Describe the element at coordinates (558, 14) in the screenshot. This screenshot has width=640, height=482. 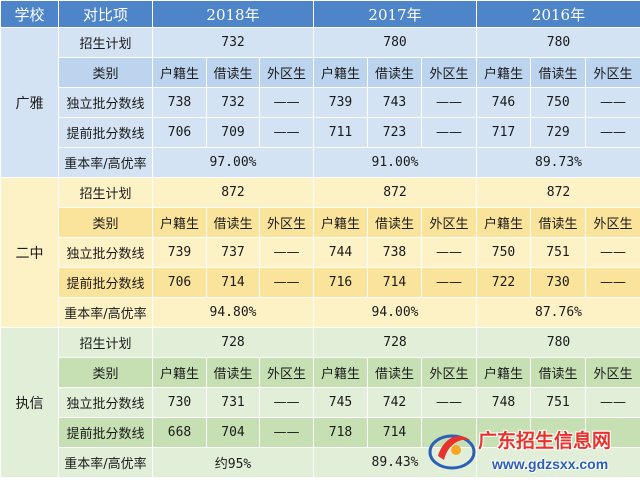
I see `header-year-2016: 2016年` at that location.